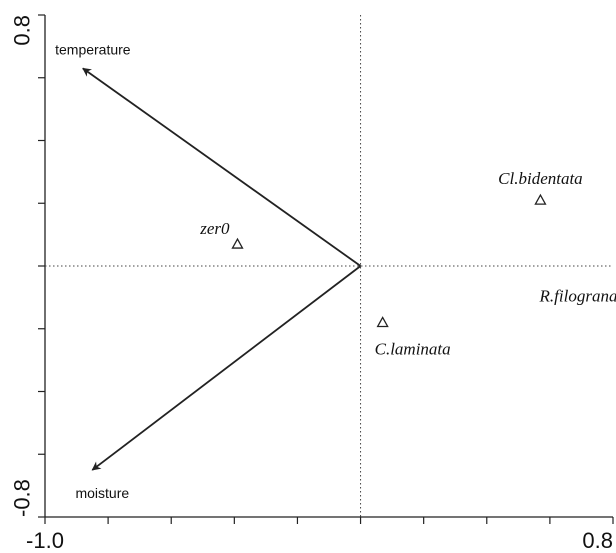 This screenshot has height=553, width=616. What do you see at coordinates (237, 243) in the screenshot?
I see `point-marker-zer0` at bounding box center [237, 243].